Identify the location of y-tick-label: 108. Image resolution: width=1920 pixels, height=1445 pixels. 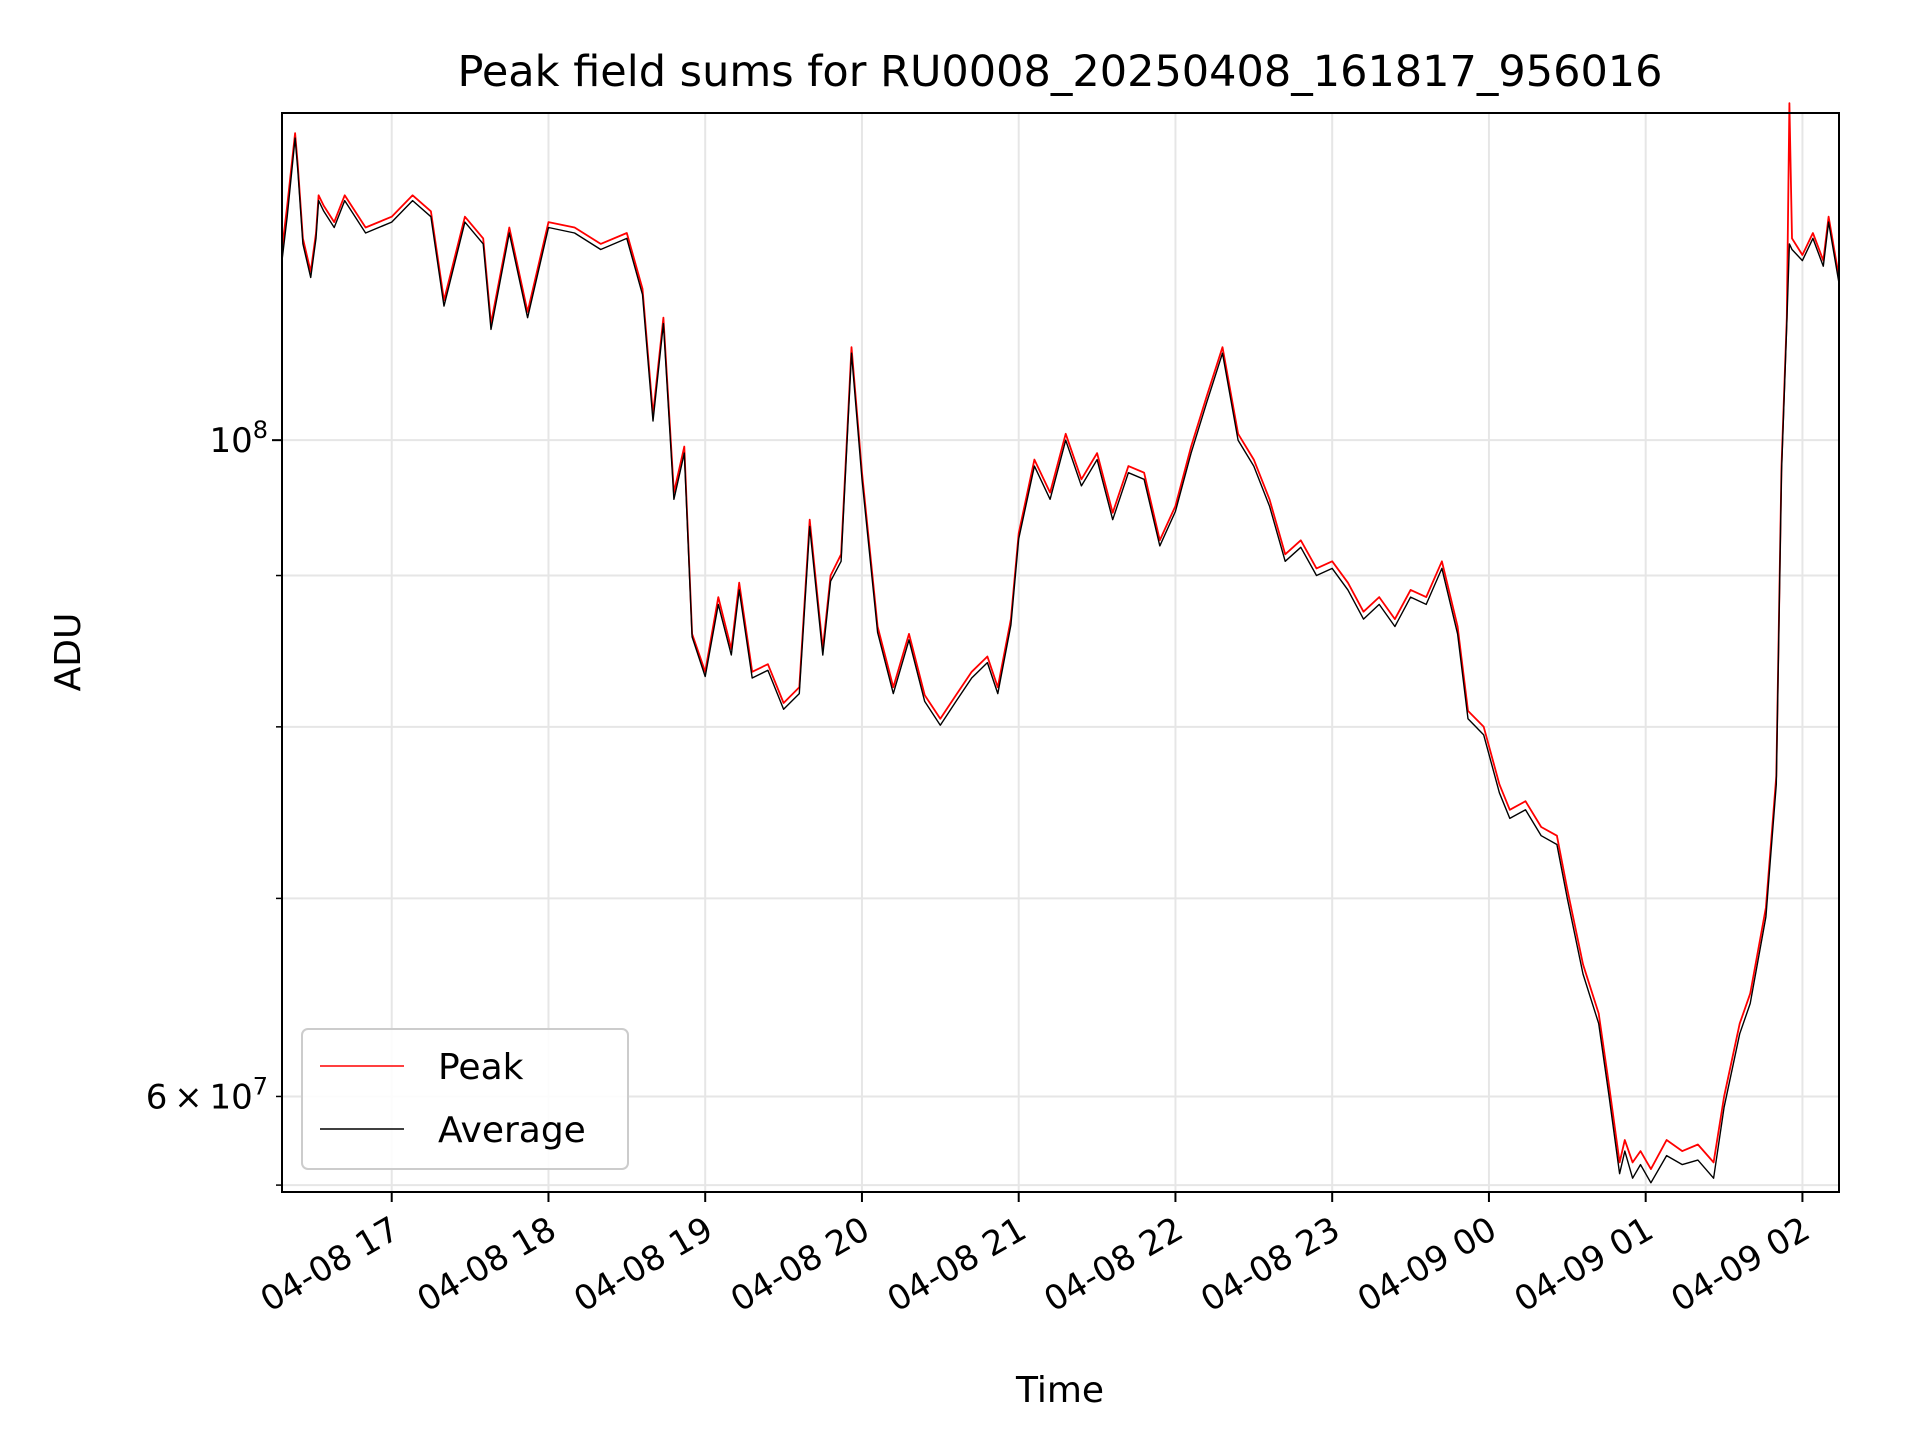
(238, 438).